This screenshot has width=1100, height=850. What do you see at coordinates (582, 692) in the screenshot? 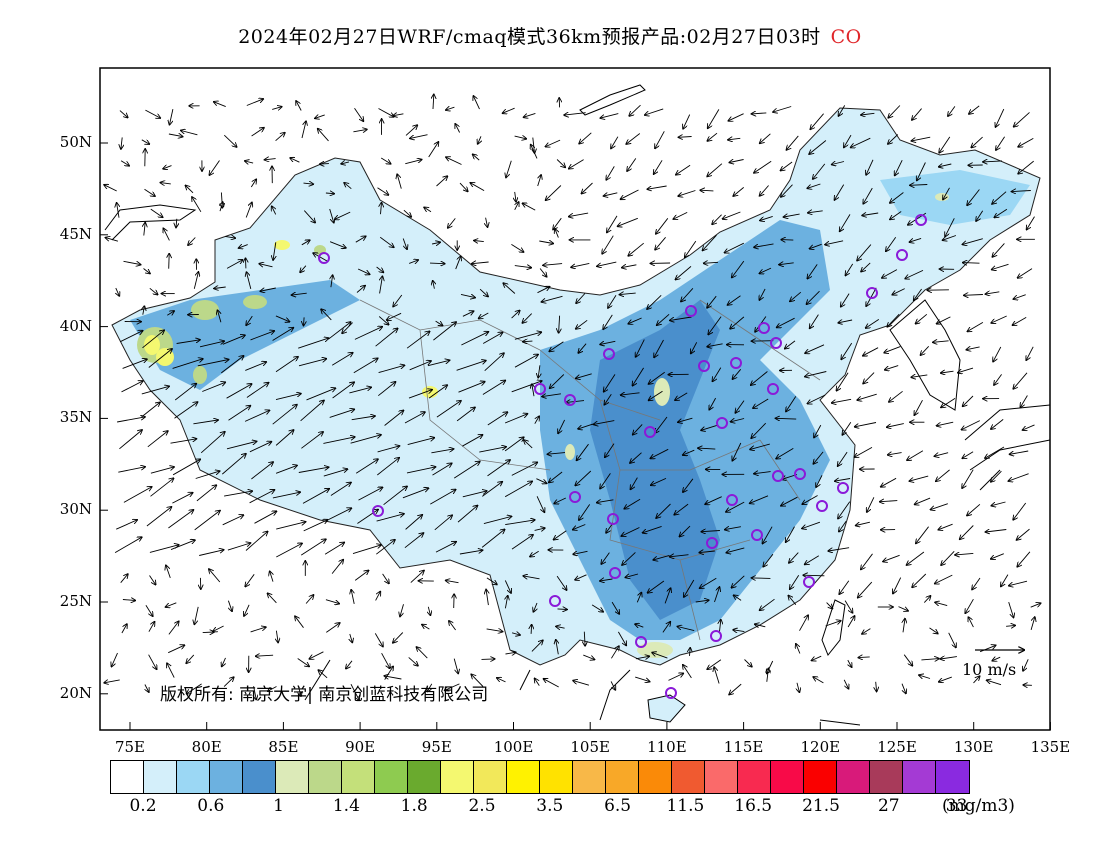
I see `southeast-asia-coast` at bounding box center [582, 692].